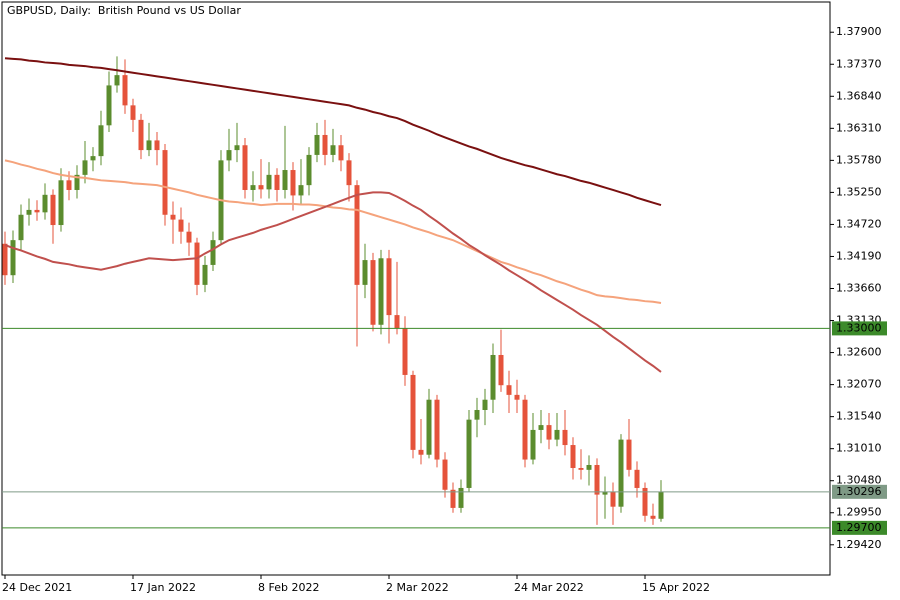 This screenshot has width=900, height=600. What do you see at coordinates (859, 352) in the screenshot?
I see `y-tick-label: 1.32600` at bounding box center [859, 352].